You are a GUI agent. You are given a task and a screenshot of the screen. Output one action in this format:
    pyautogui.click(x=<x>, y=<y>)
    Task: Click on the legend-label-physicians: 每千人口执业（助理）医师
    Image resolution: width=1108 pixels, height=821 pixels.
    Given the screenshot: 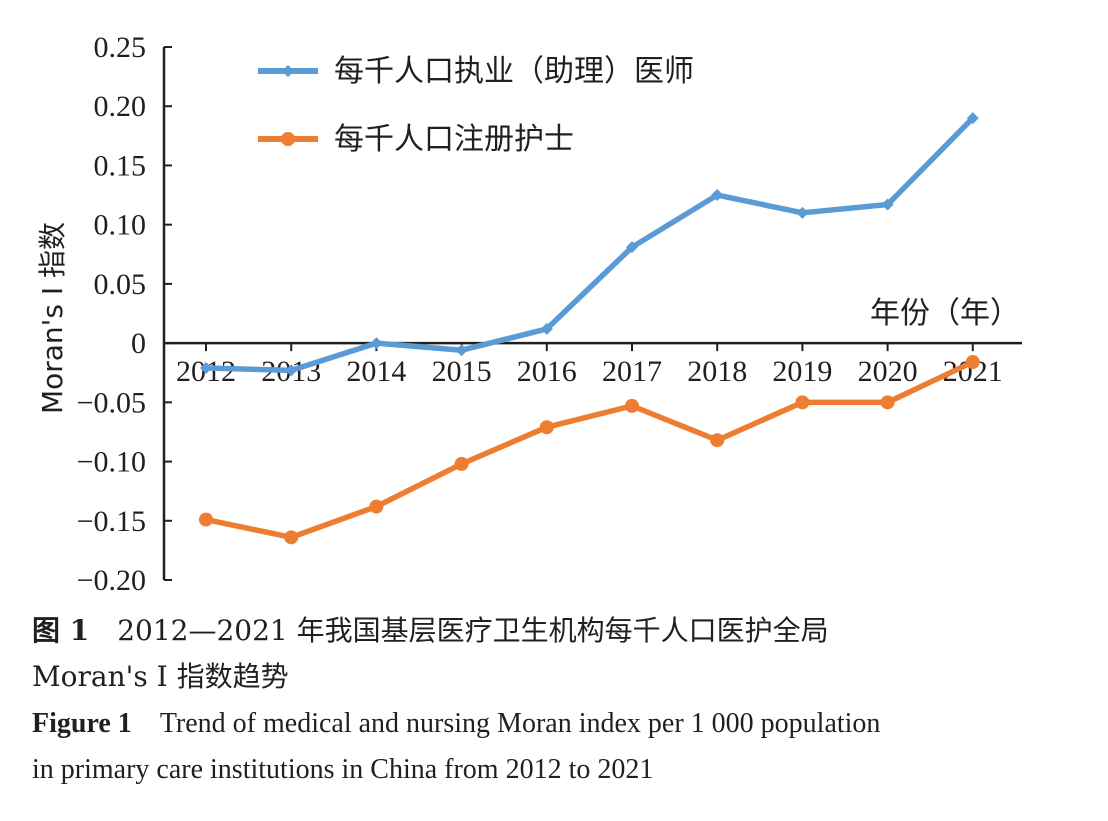 What is the action you would take?
    pyautogui.click(x=514, y=71)
    